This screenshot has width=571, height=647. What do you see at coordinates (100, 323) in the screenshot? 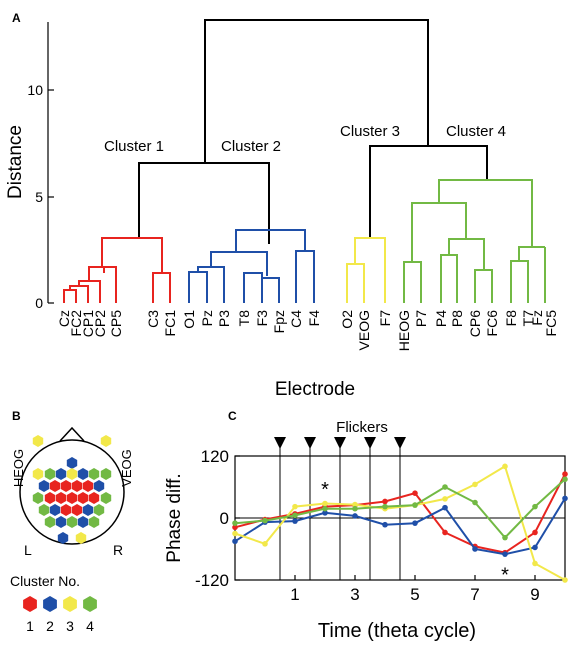
I see `leaf-label: CP2` at bounding box center [100, 323].